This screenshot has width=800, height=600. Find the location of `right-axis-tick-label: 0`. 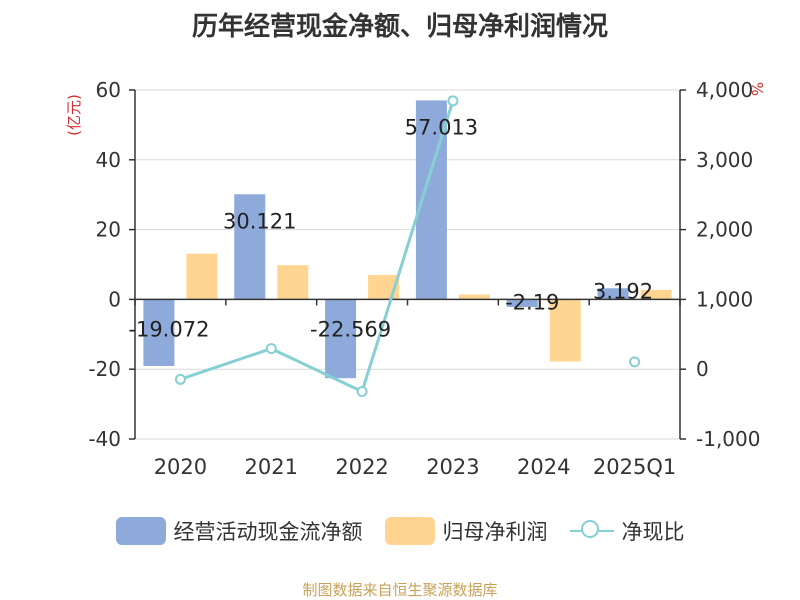

right-axis-tick-label: 0 is located at coordinates (702, 369).